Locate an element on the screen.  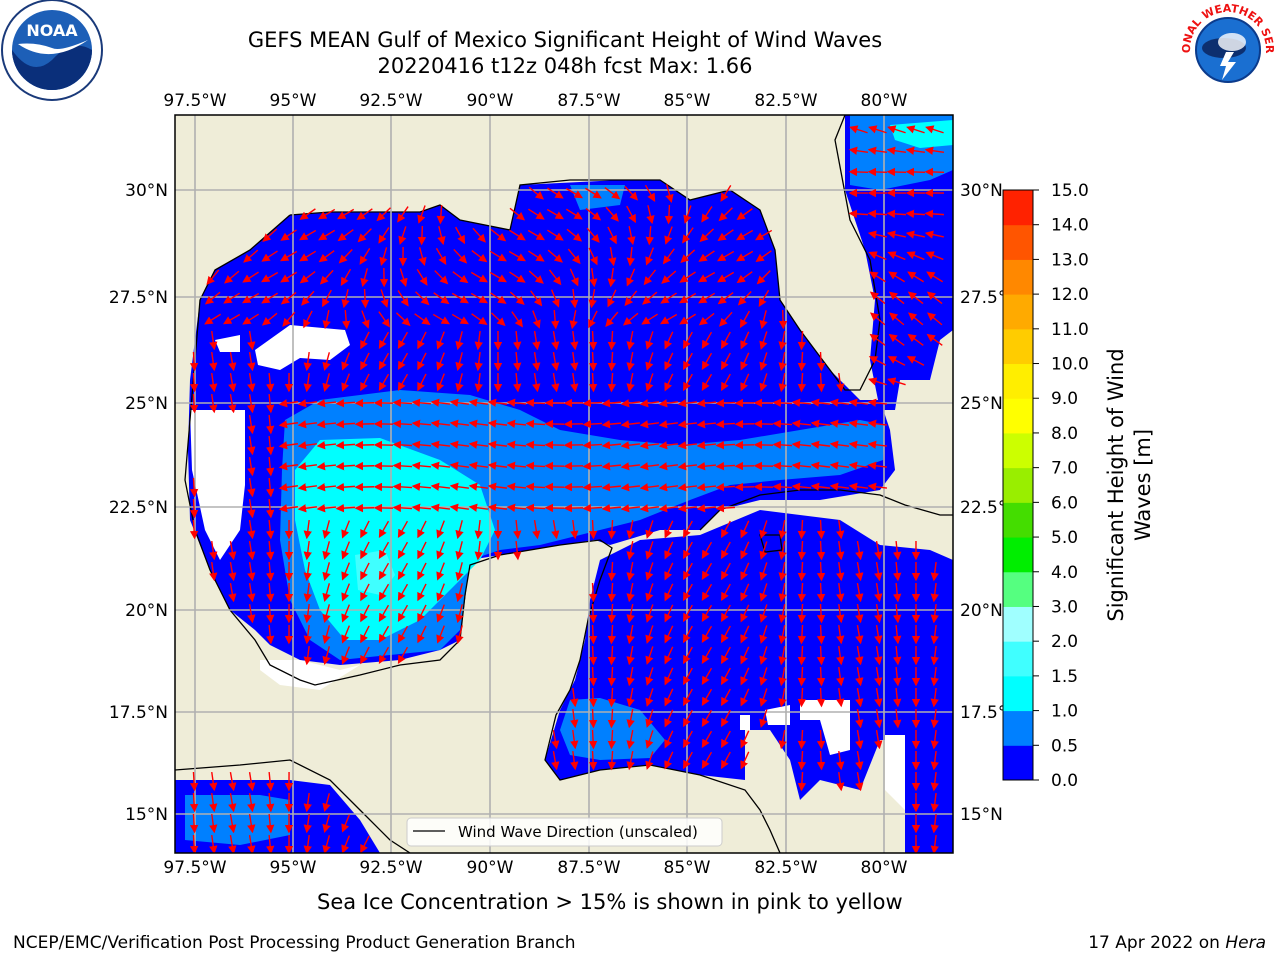
lat-labels-left: 30°N 27.5°N 25°N 22.5°N 20°N 17.5°N 15°N is located at coordinates (138, 503).